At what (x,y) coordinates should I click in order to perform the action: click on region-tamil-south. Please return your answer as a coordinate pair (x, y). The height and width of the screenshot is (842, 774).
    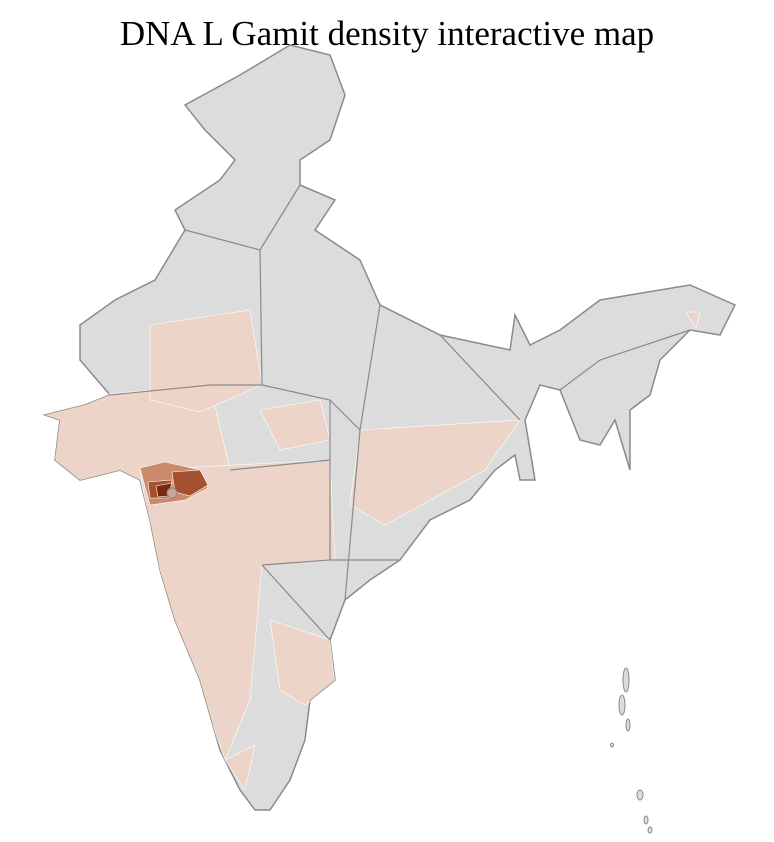
    Looking at the image, I should click on (240, 767).